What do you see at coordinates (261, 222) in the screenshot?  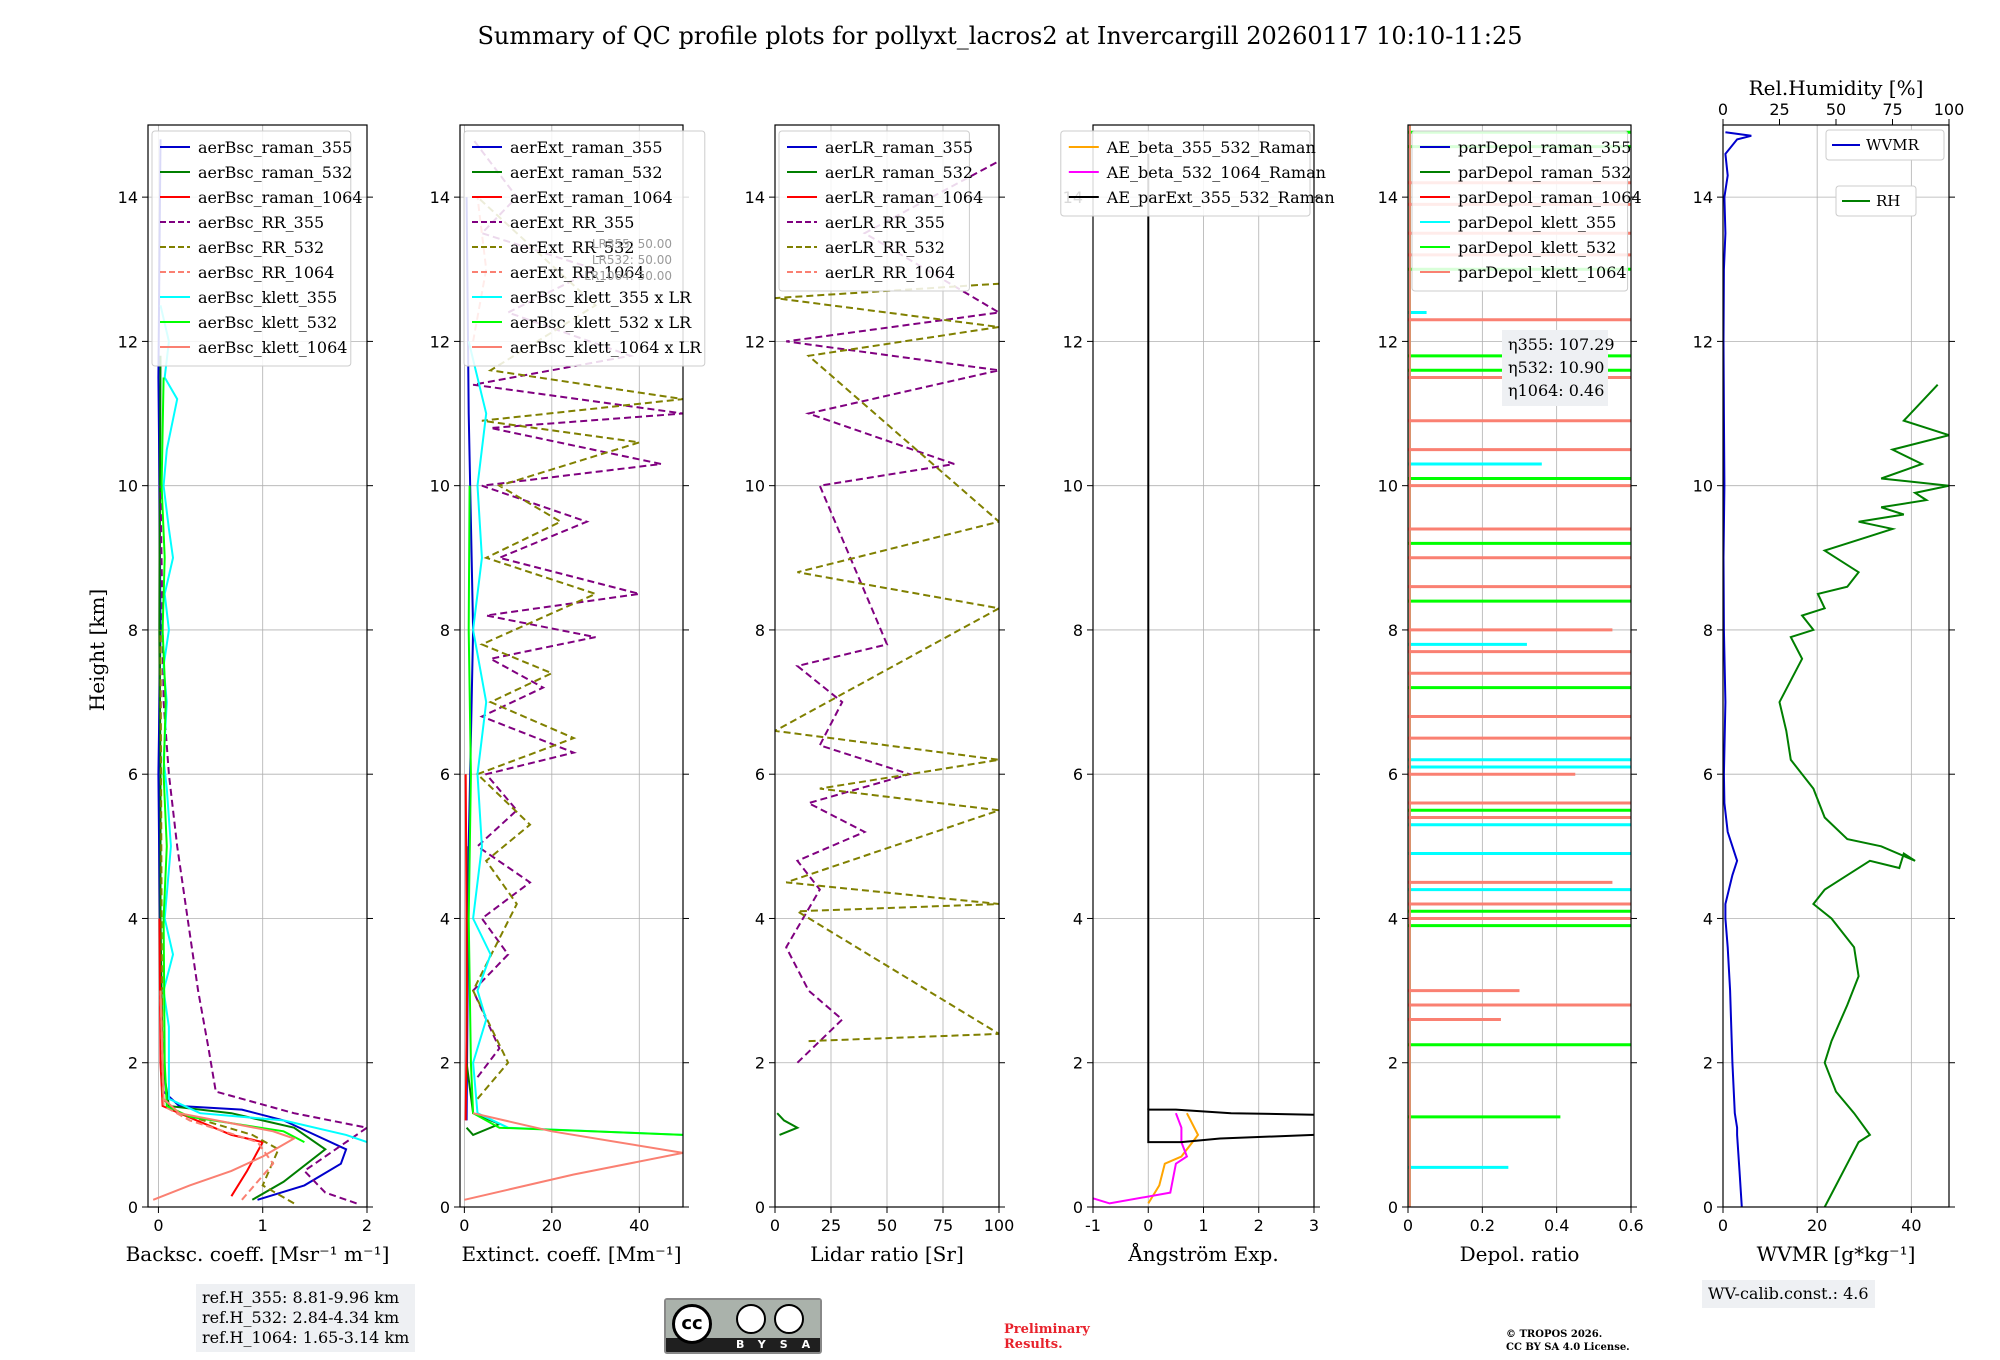 I see `legend-label: aerBsc_RR_355` at bounding box center [261, 222].